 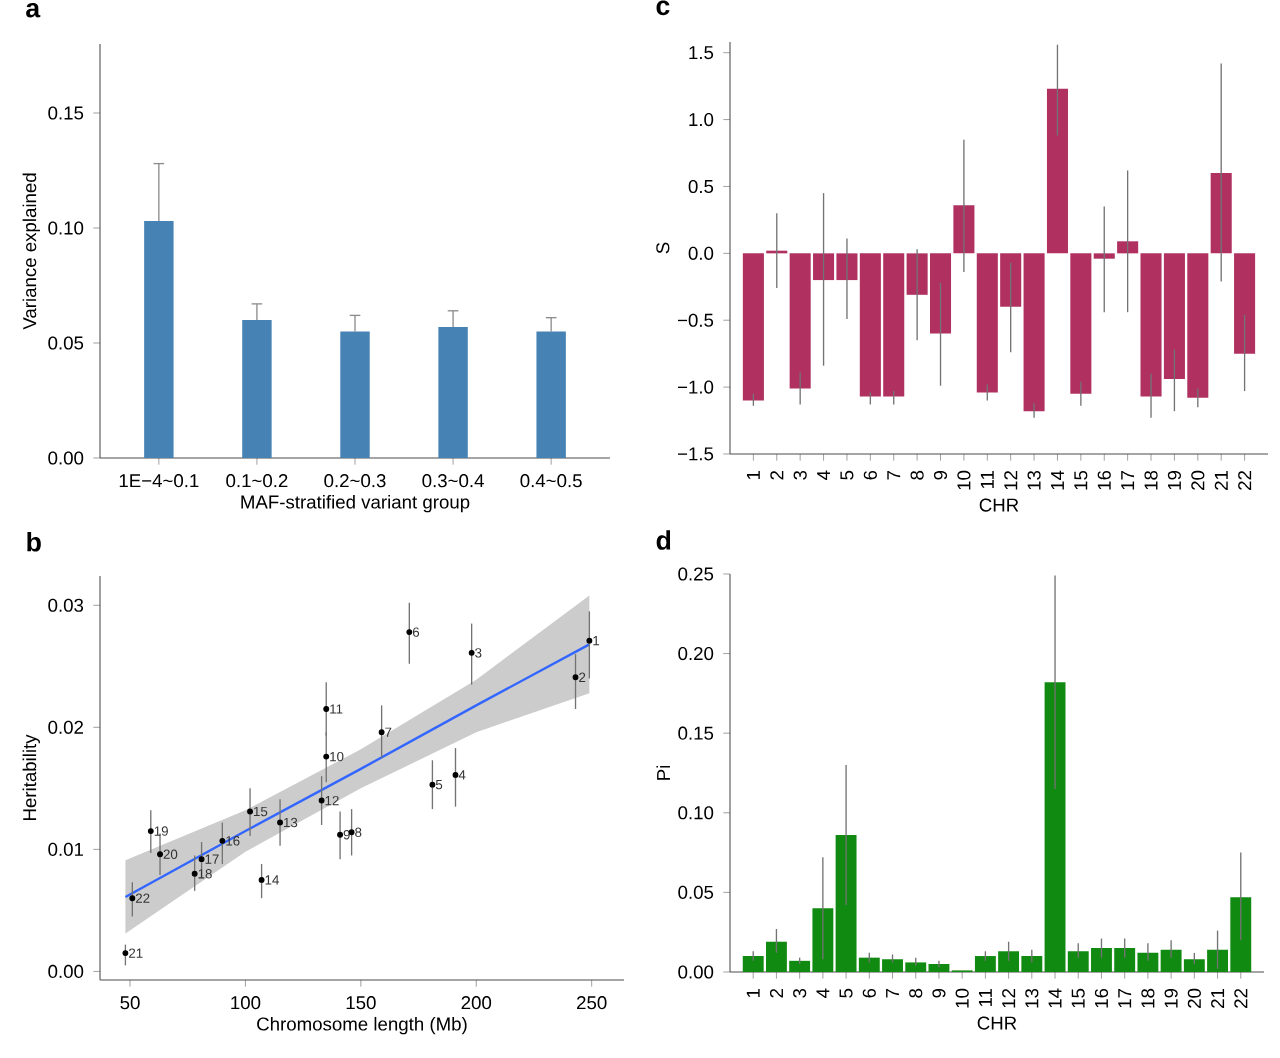 What do you see at coordinates (65, 849) in the screenshot?
I see `y-tick-label: 0.01` at bounding box center [65, 849].